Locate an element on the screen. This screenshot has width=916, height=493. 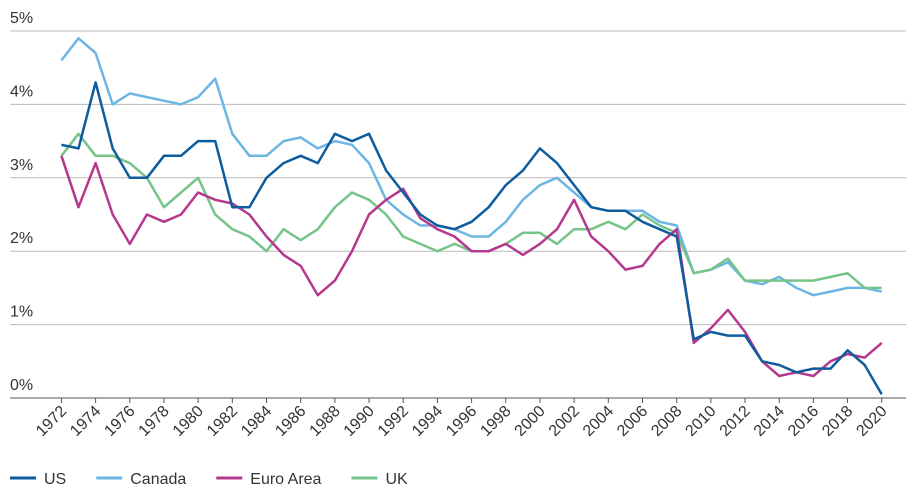
x-tick-label: 2010 is located at coordinates (700, 421).